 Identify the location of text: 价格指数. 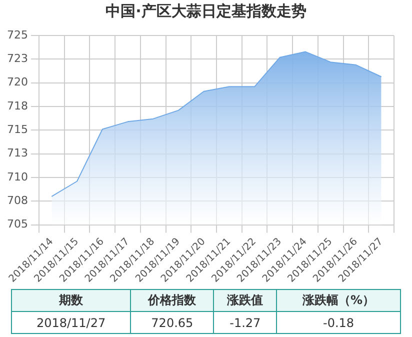
(172, 301).